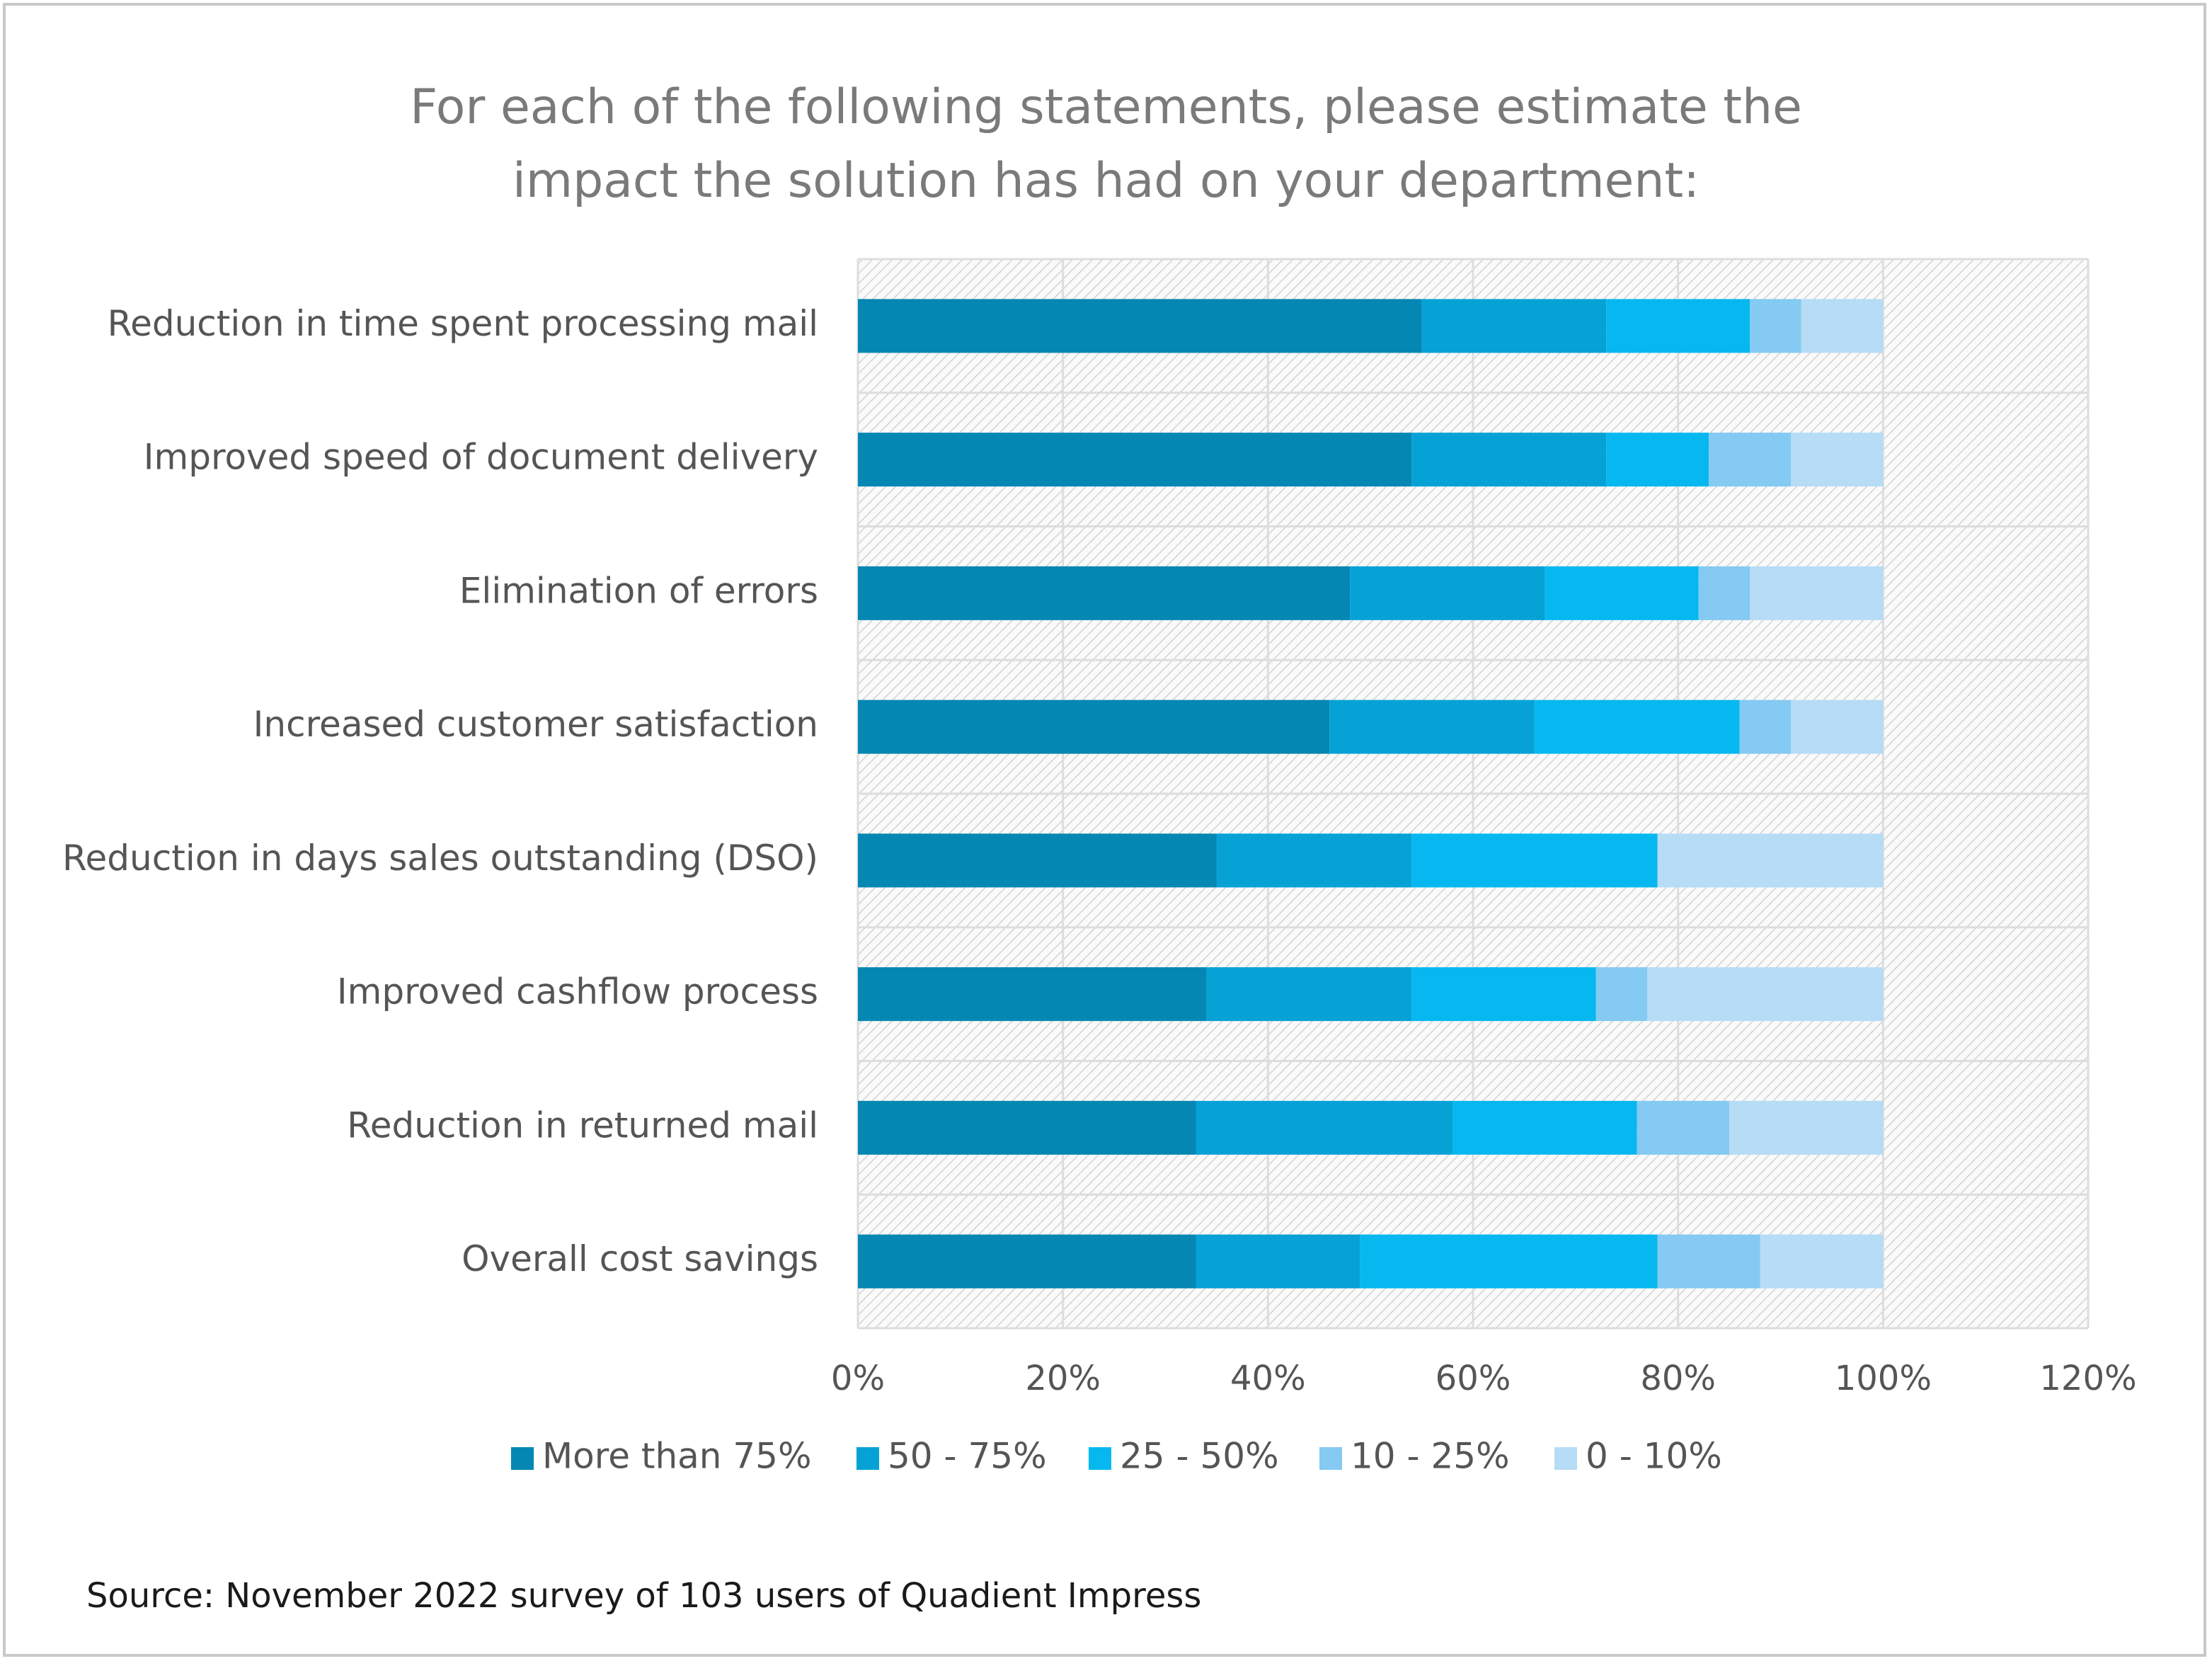  What do you see at coordinates (1678, 1378) in the screenshot?
I see `x-tick-label: 80%` at bounding box center [1678, 1378].